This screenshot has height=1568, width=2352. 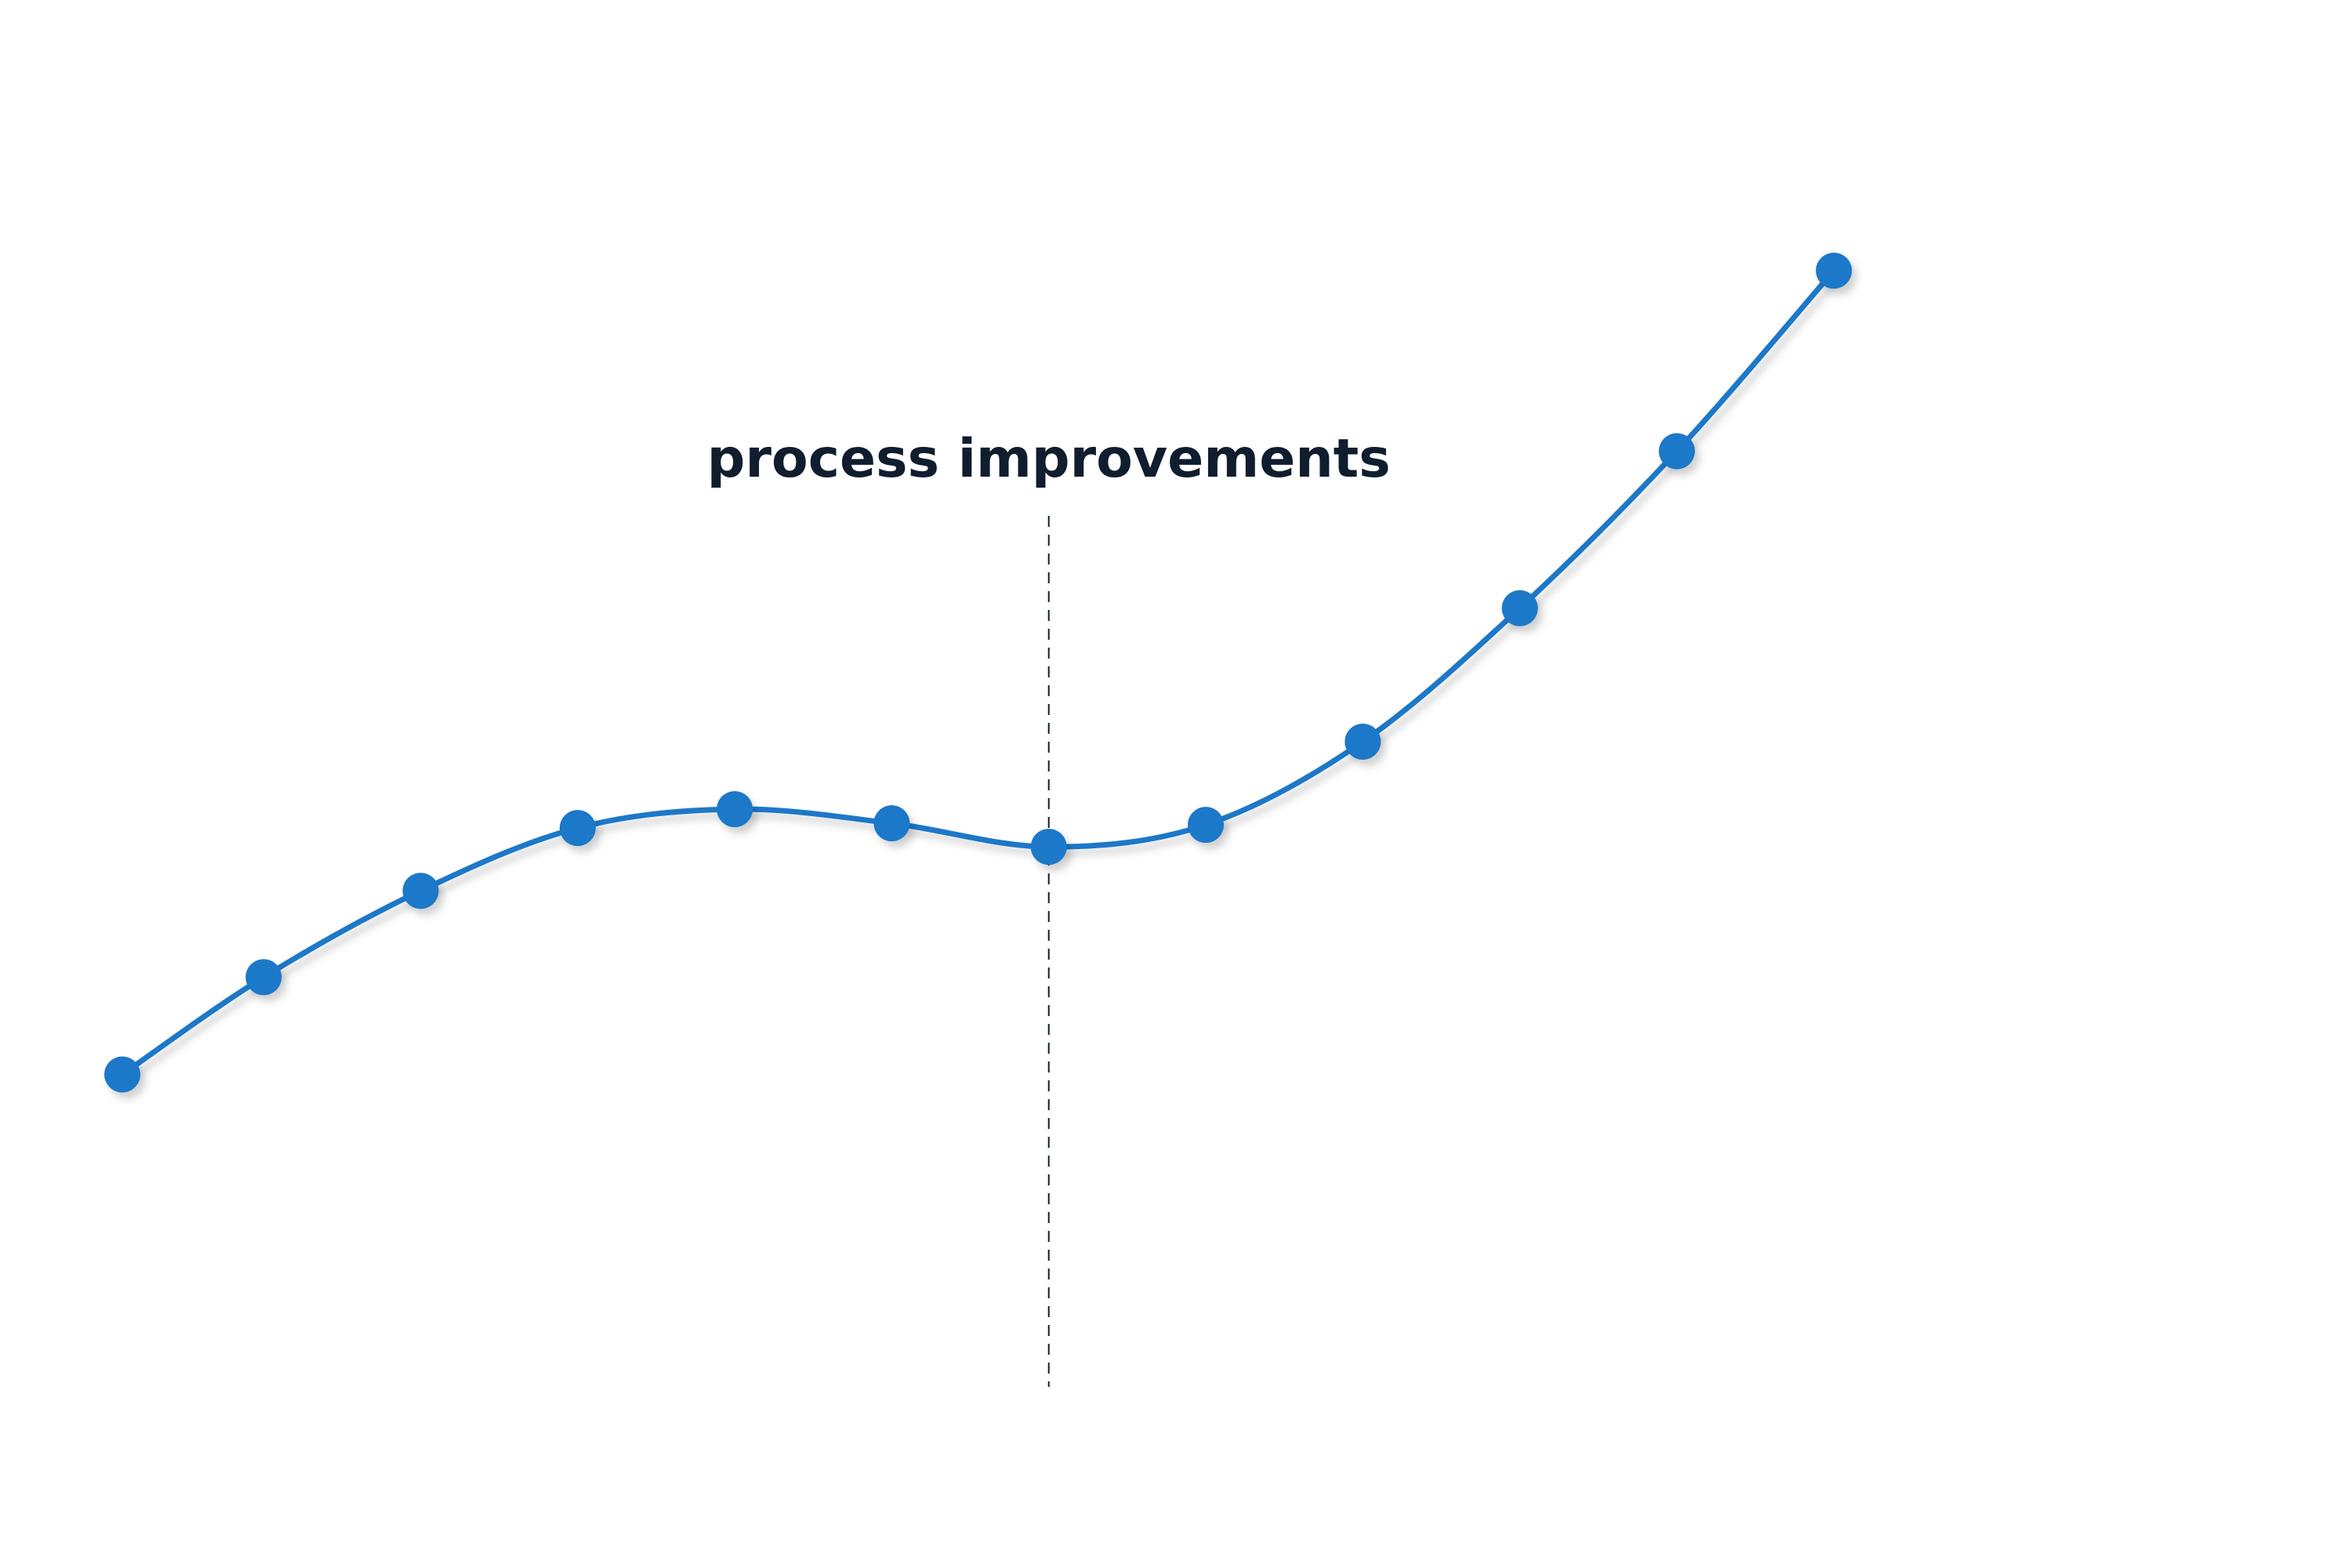 I want to click on annotation-label: process improvements, so click(x=1049, y=459).